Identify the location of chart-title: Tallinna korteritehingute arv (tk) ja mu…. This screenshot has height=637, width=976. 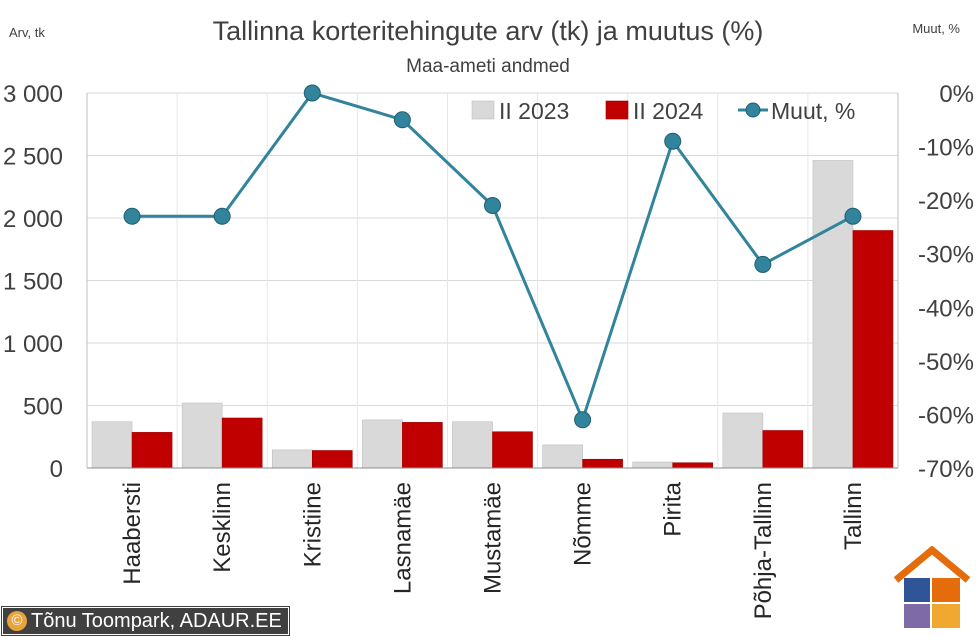
(488, 31).